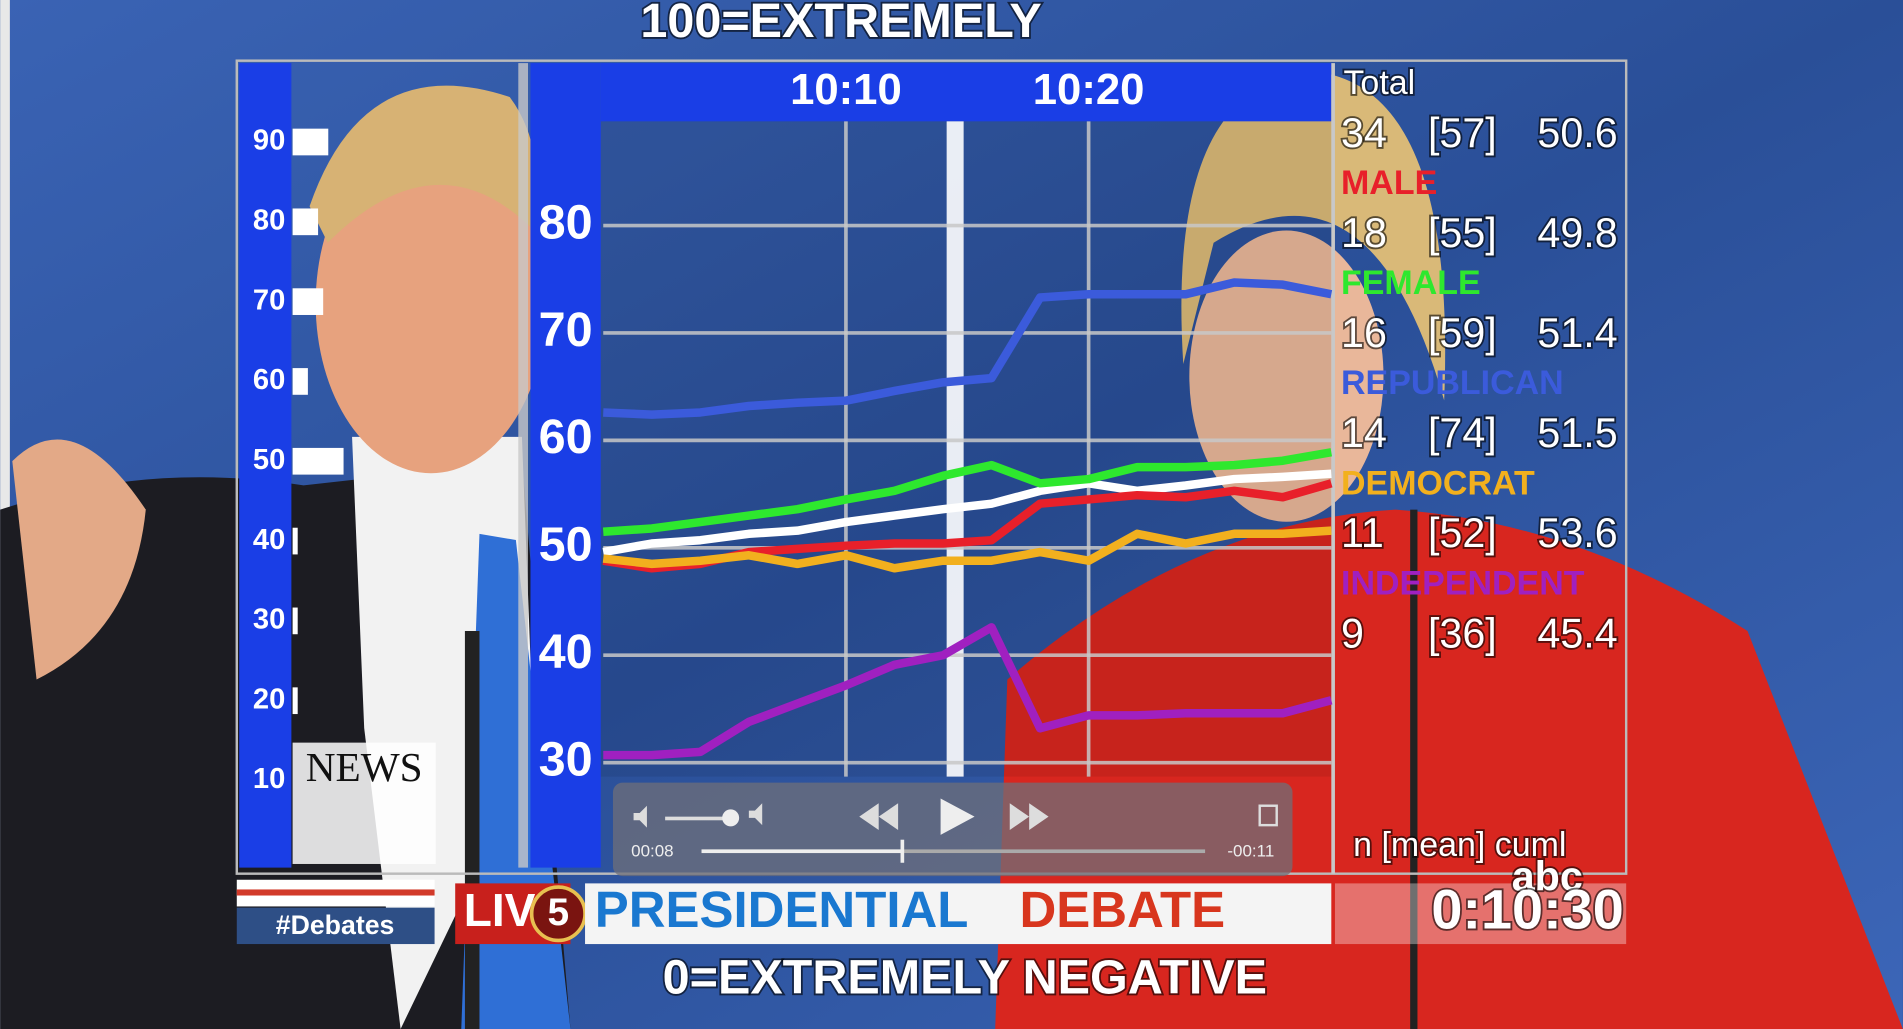  Describe the element at coordinates (1364, 433) in the screenshot. I see `stat-n: 14` at that location.